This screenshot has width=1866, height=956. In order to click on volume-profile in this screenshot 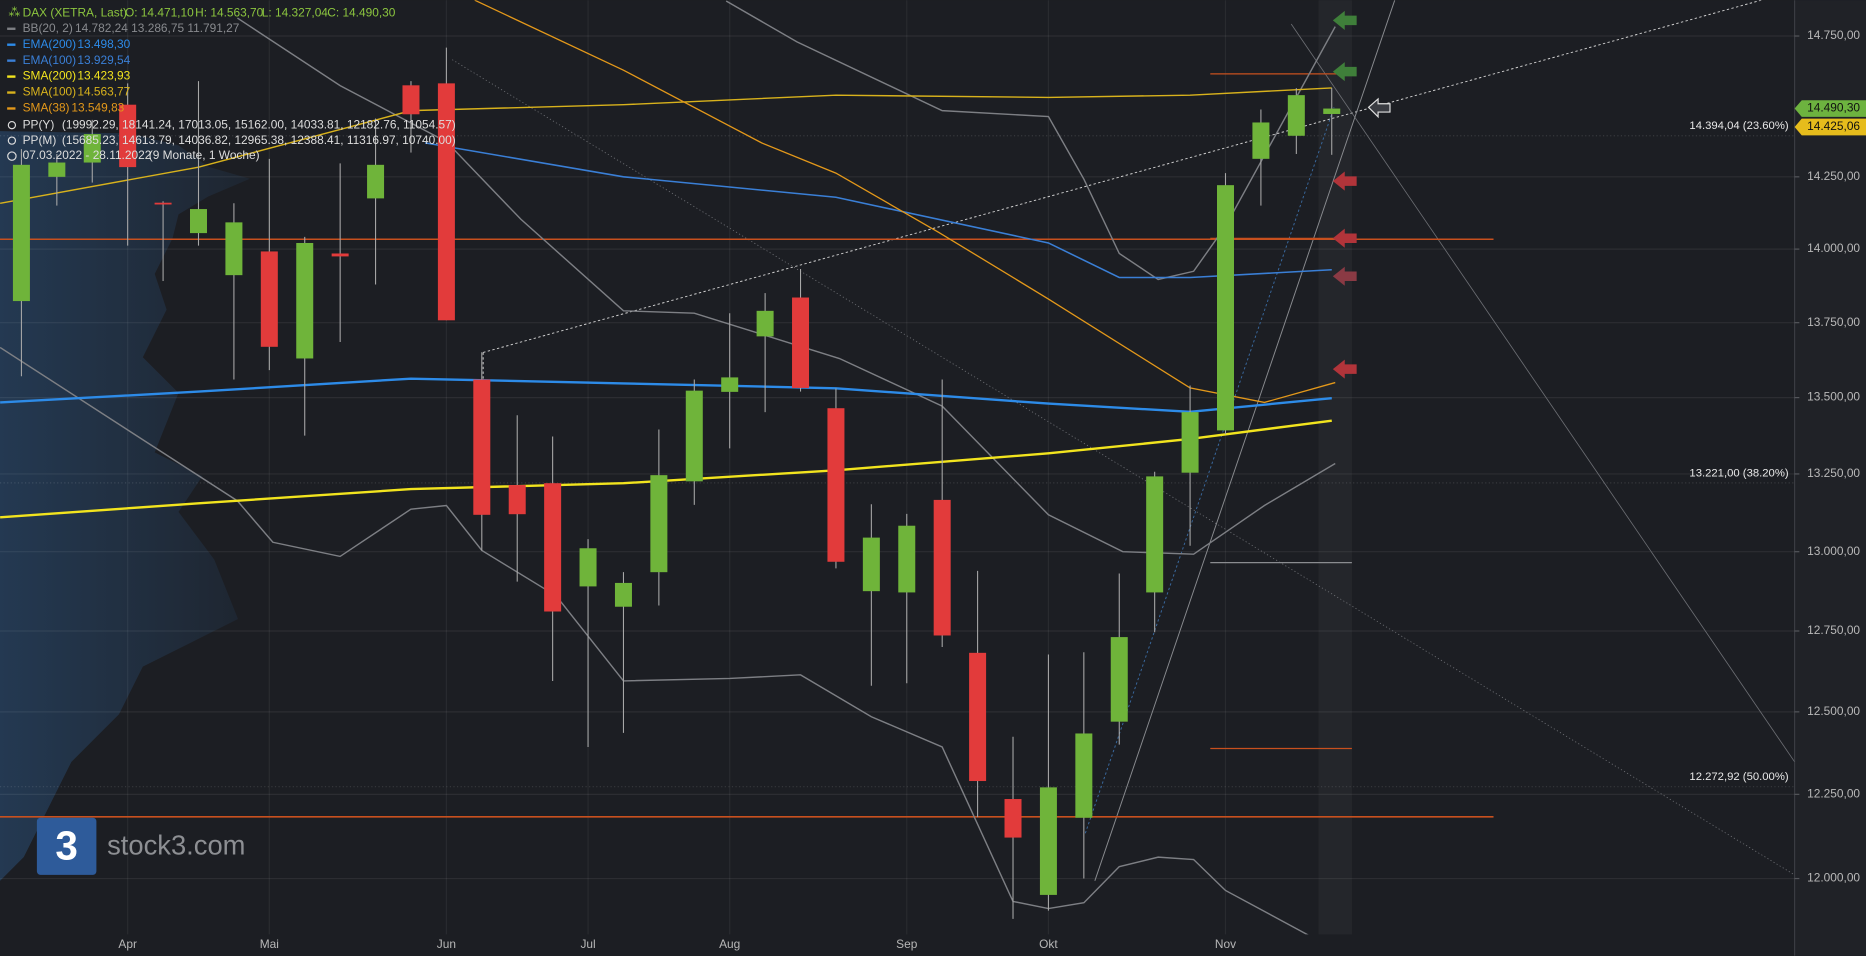, I will do `click(125, 506)`.